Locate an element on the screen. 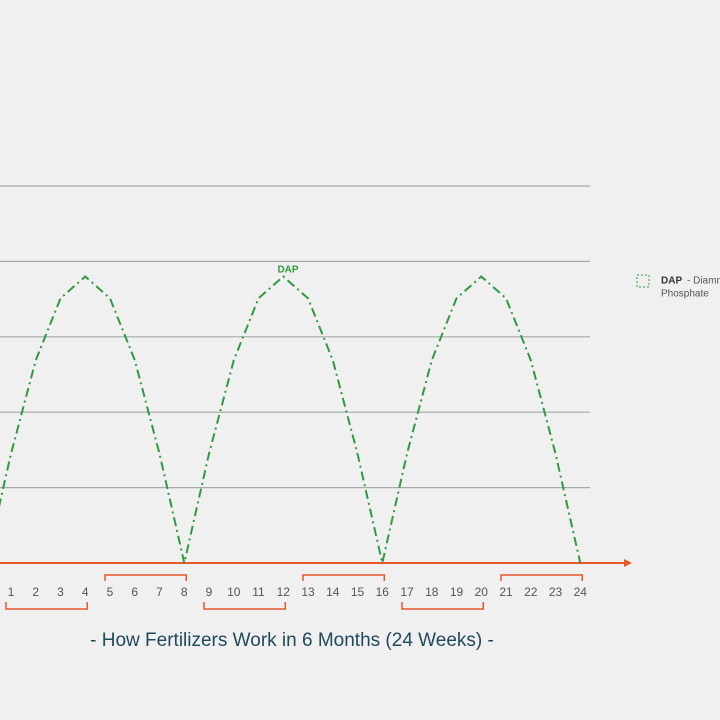 This screenshot has height=720, width=720. x-tick-label: 4 is located at coordinates (85, 592).